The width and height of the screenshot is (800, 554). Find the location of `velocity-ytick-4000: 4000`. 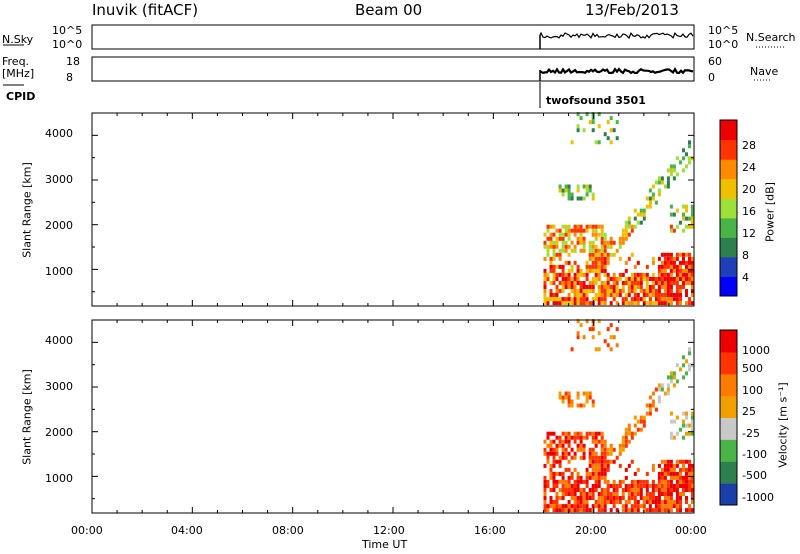

velocity-ytick-4000: 4000 is located at coordinates (59, 340).